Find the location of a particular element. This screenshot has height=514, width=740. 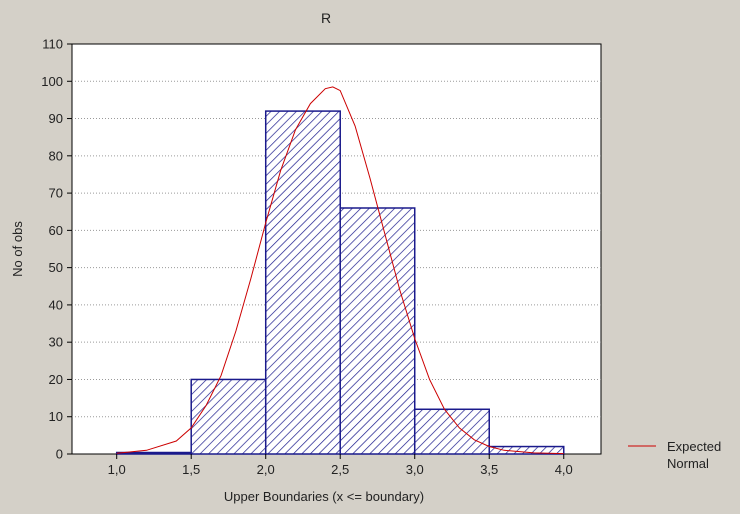

legend-label-line1: Expected is located at coordinates (694, 446).